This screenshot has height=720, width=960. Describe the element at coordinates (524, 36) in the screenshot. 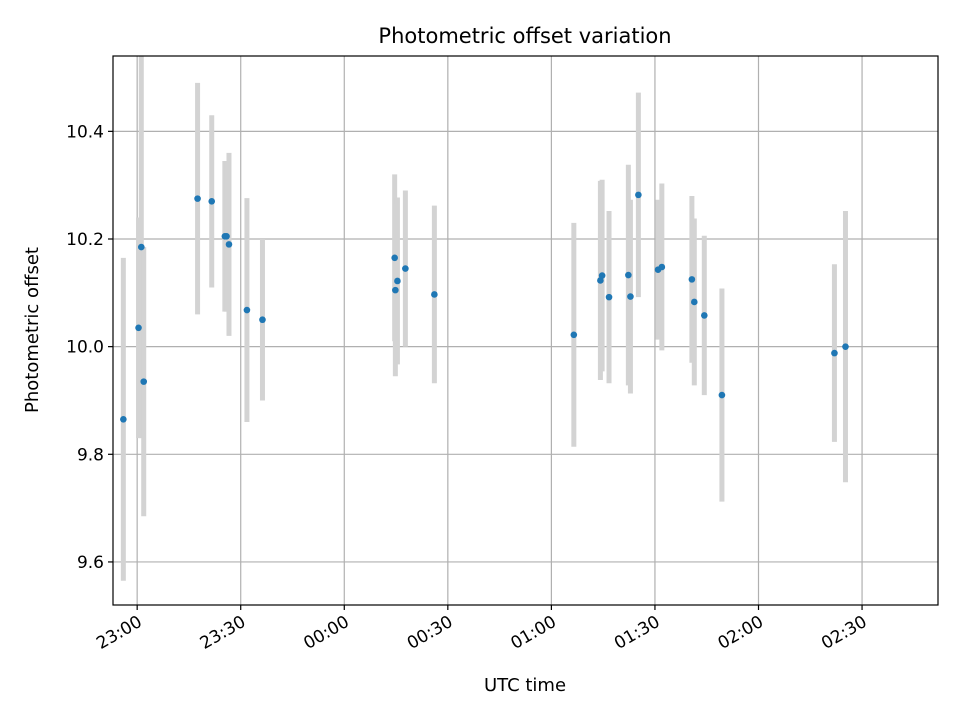

I see `chart-title: Photometric offset variation` at that location.